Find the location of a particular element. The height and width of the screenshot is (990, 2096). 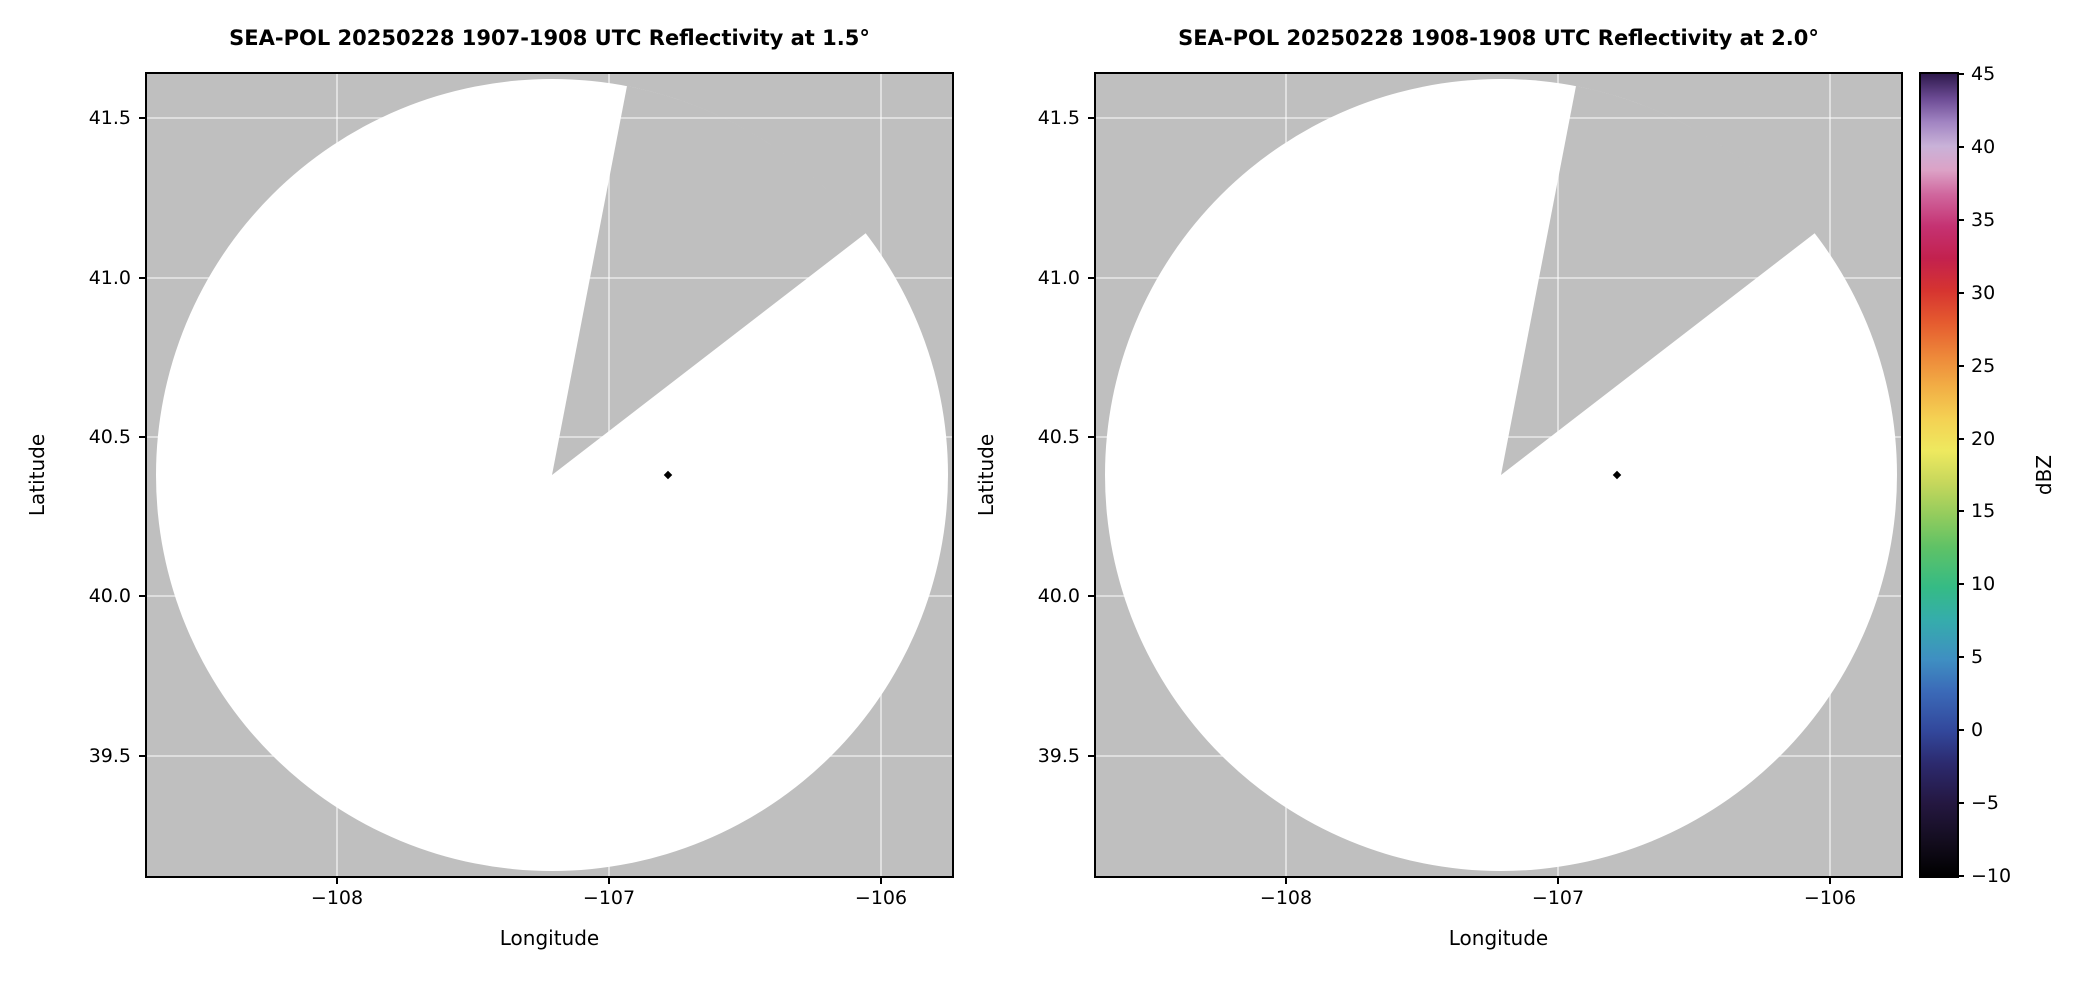

colorbar-frame is located at coordinates (1939, 475).